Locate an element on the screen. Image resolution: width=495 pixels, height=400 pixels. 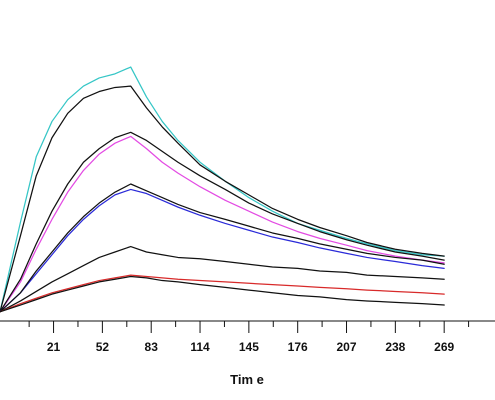
x-tick-label-5: 145 is located at coordinates (249, 347).